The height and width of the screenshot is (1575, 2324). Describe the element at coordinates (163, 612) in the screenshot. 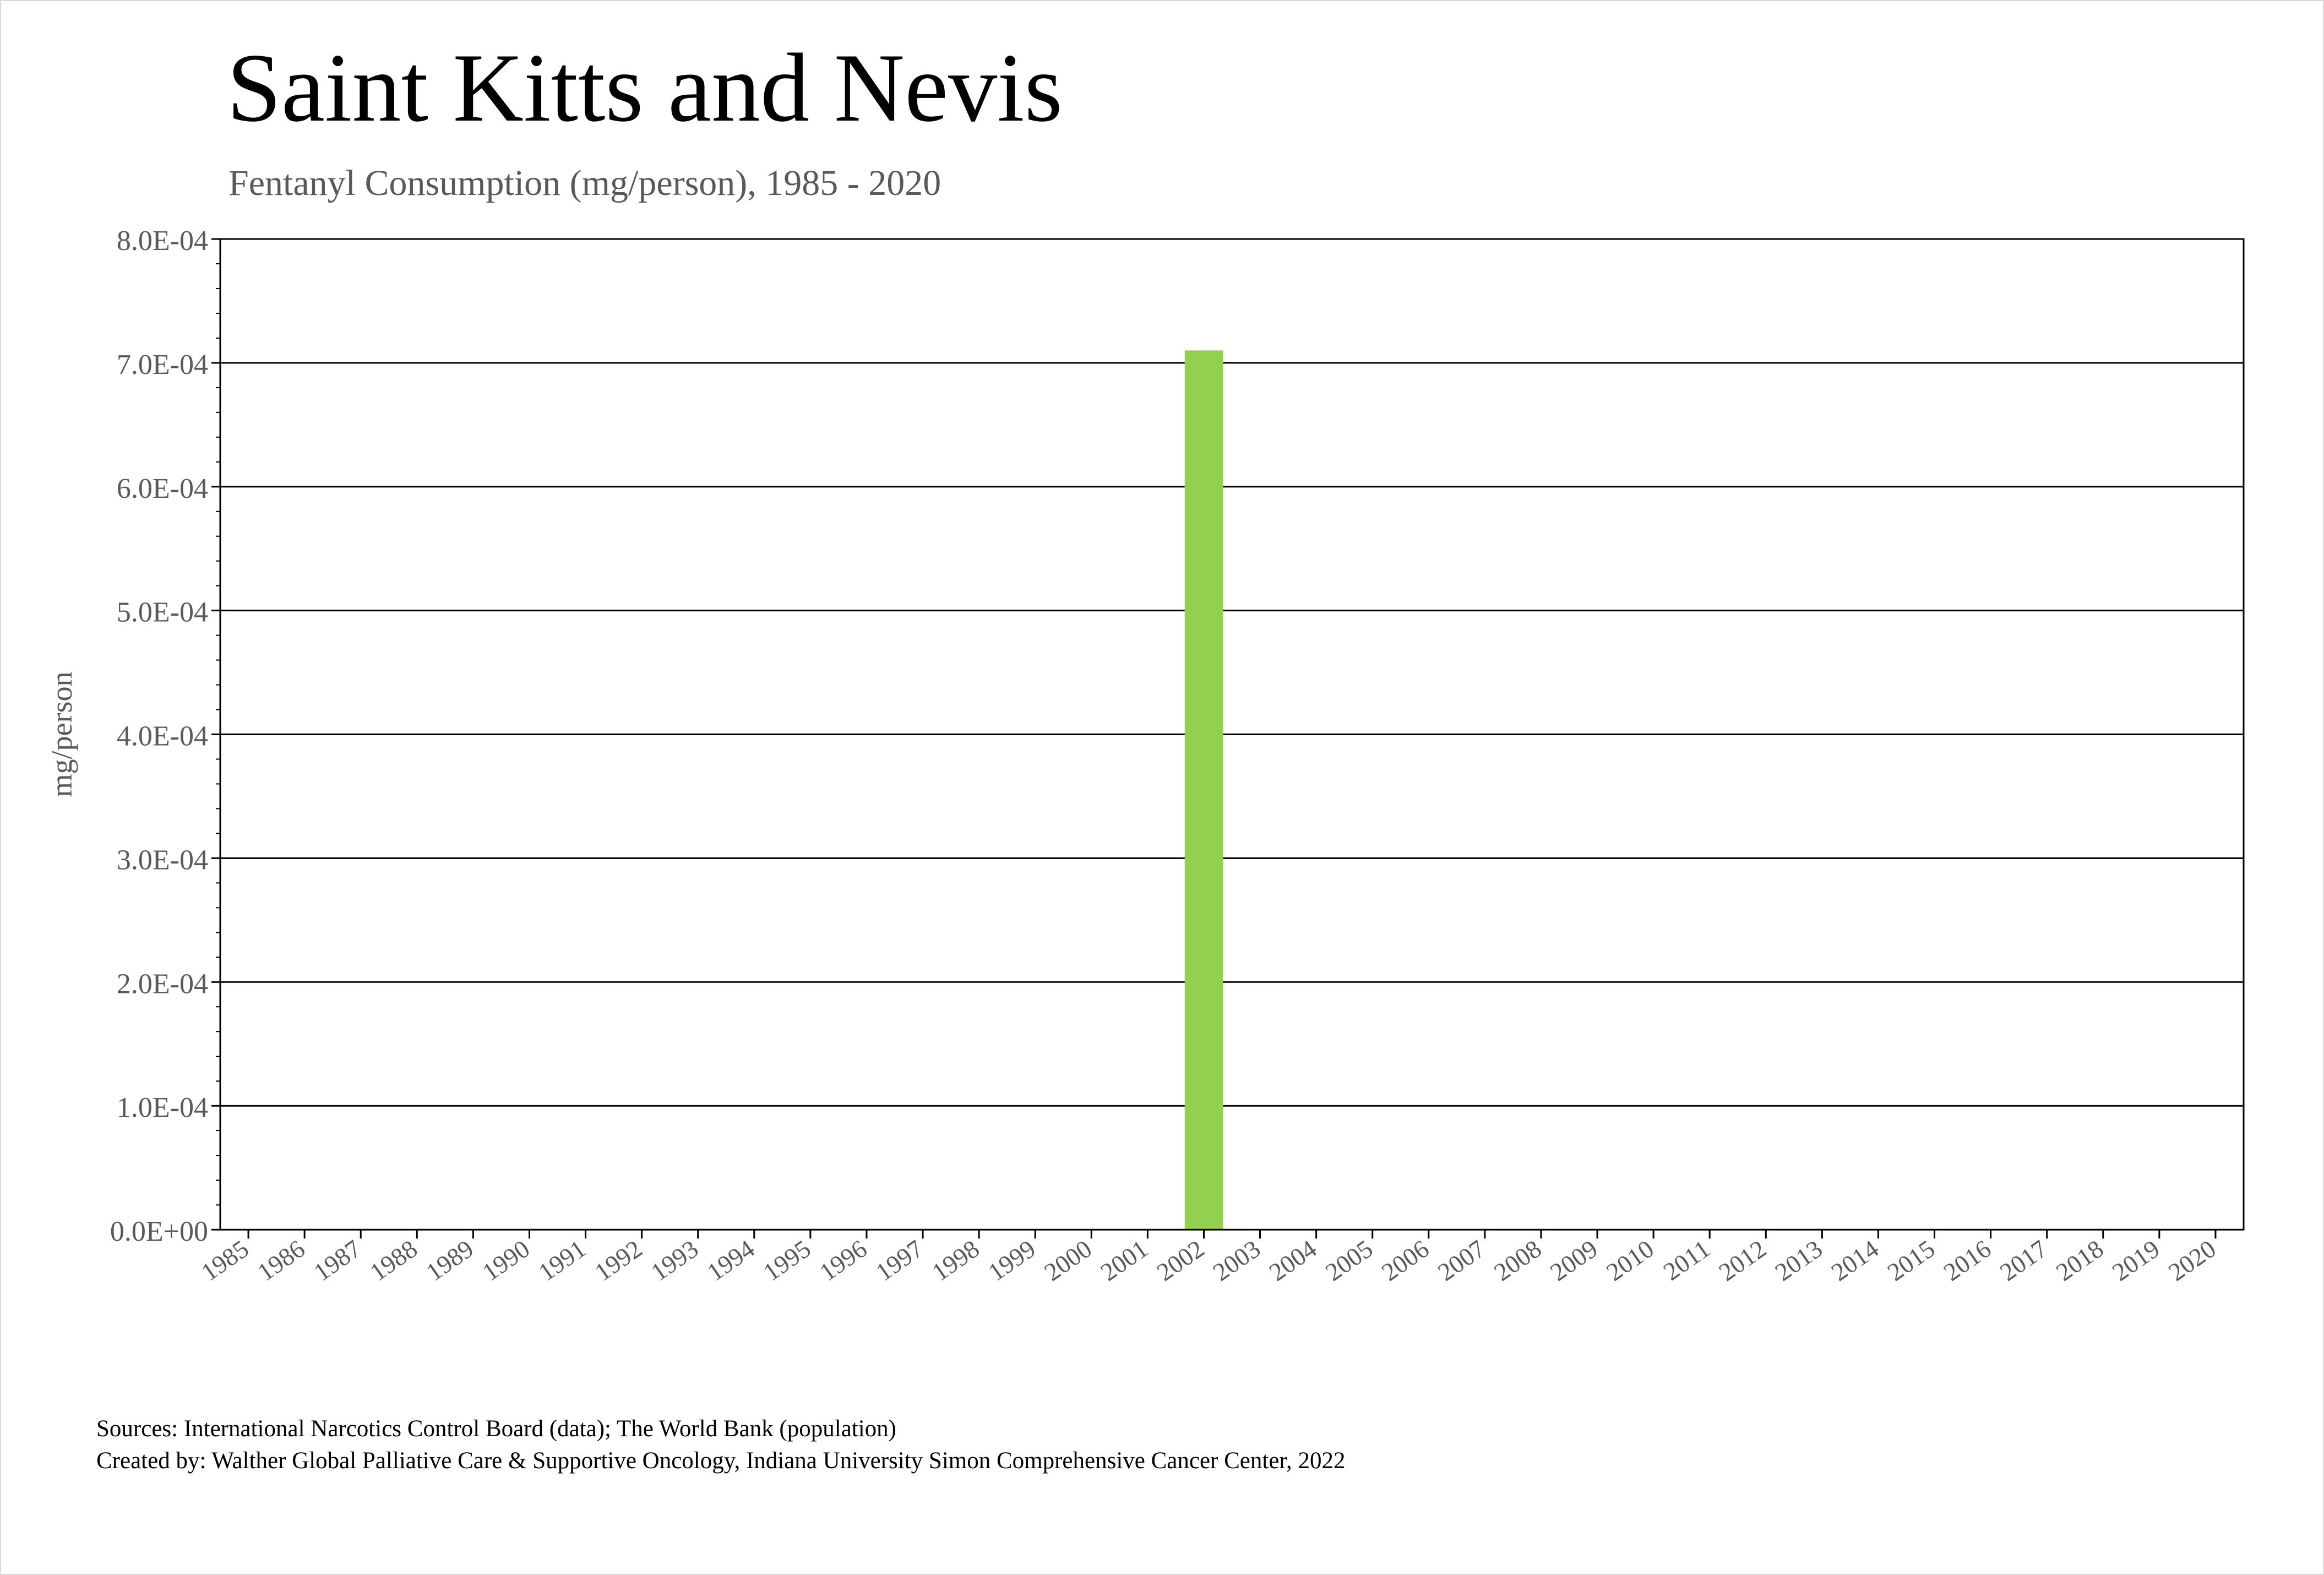

I see `y-tick-label: 5.0E-04` at that location.